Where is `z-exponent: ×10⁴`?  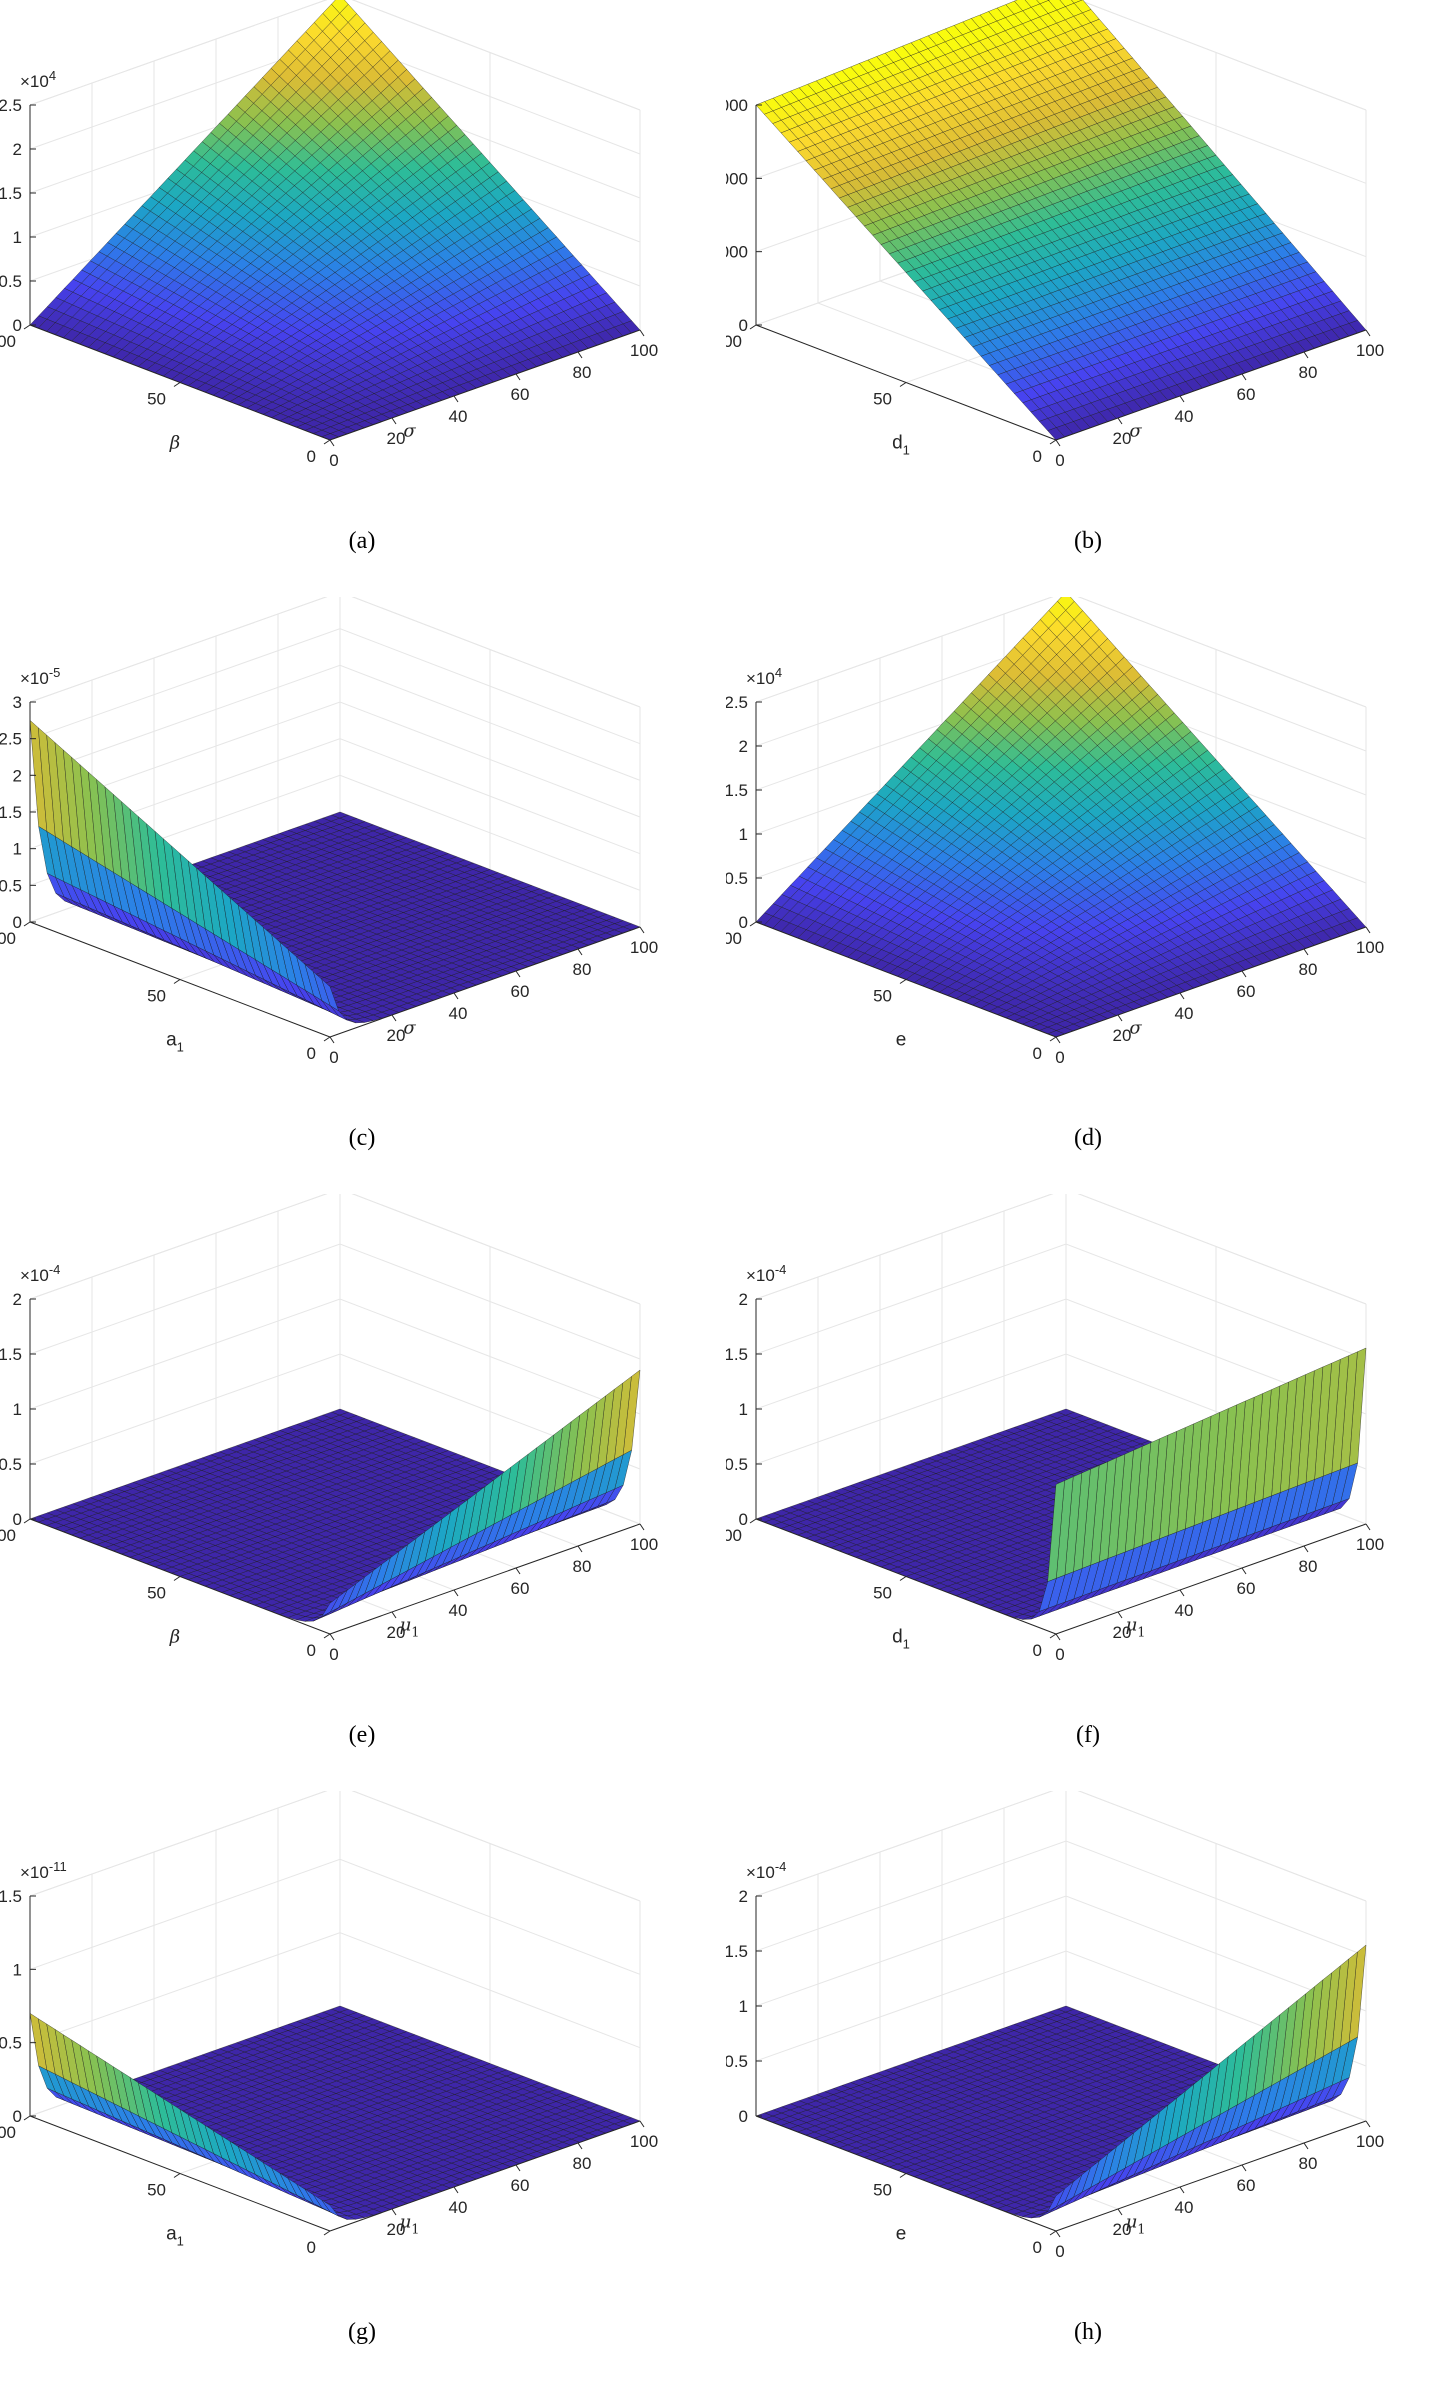
z-exponent: ×10⁴ is located at coordinates (38, 79).